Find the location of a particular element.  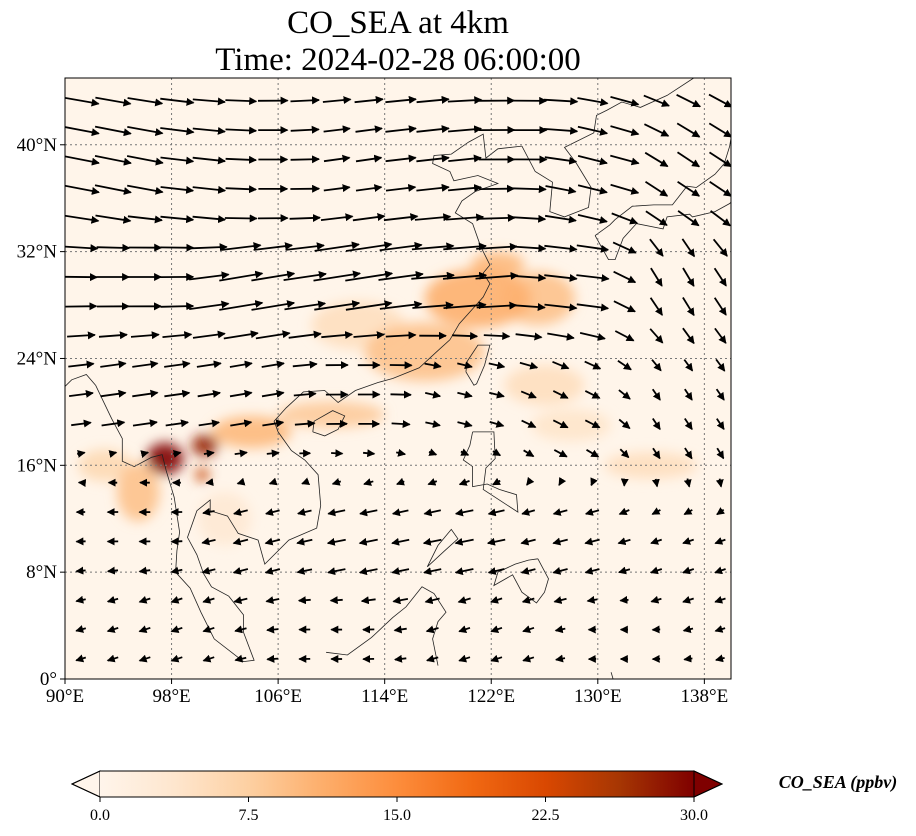

colorbar-tick-labels: 0.0 7.5 15.0 22.5 30.0 is located at coordinates (399, 810).